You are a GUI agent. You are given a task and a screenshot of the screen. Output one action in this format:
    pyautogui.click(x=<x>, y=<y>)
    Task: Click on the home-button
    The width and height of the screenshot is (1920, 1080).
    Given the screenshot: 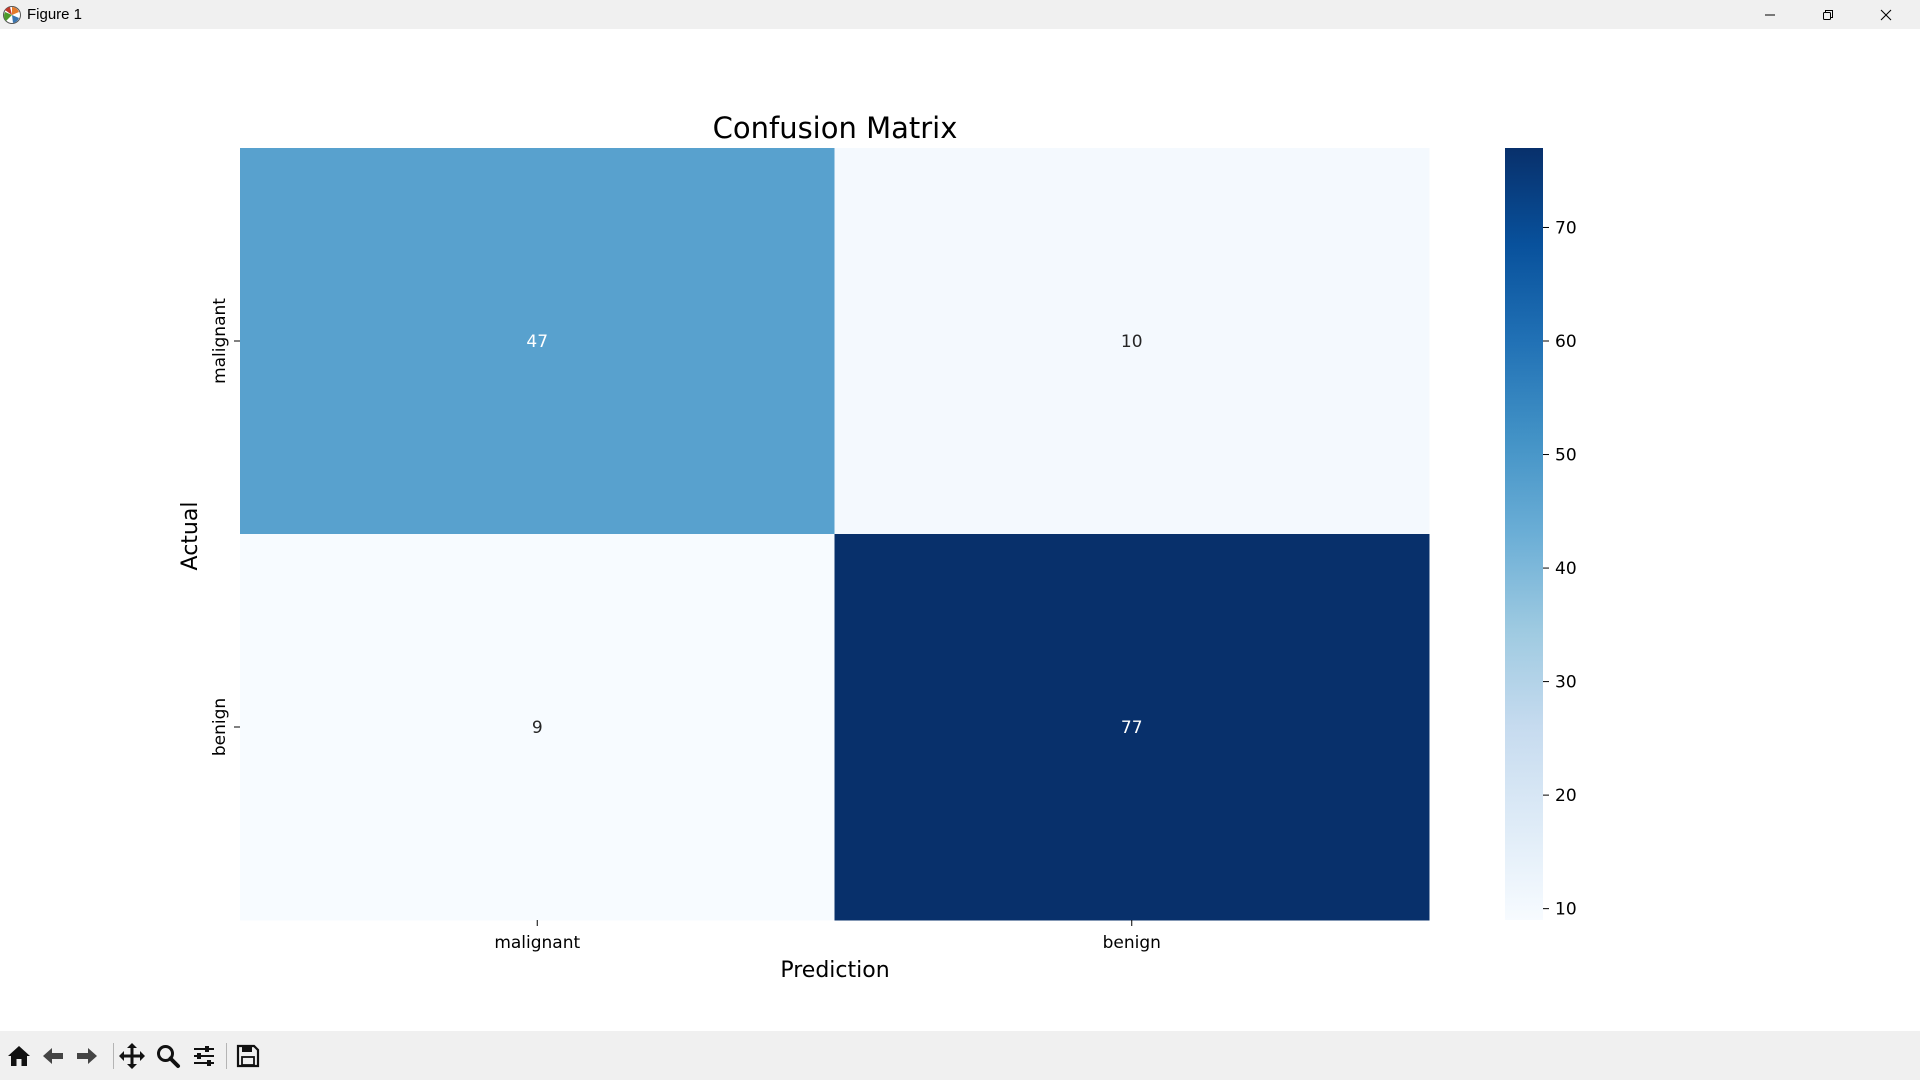 What is the action you would take?
    pyautogui.click(x=19, y=1056)
    